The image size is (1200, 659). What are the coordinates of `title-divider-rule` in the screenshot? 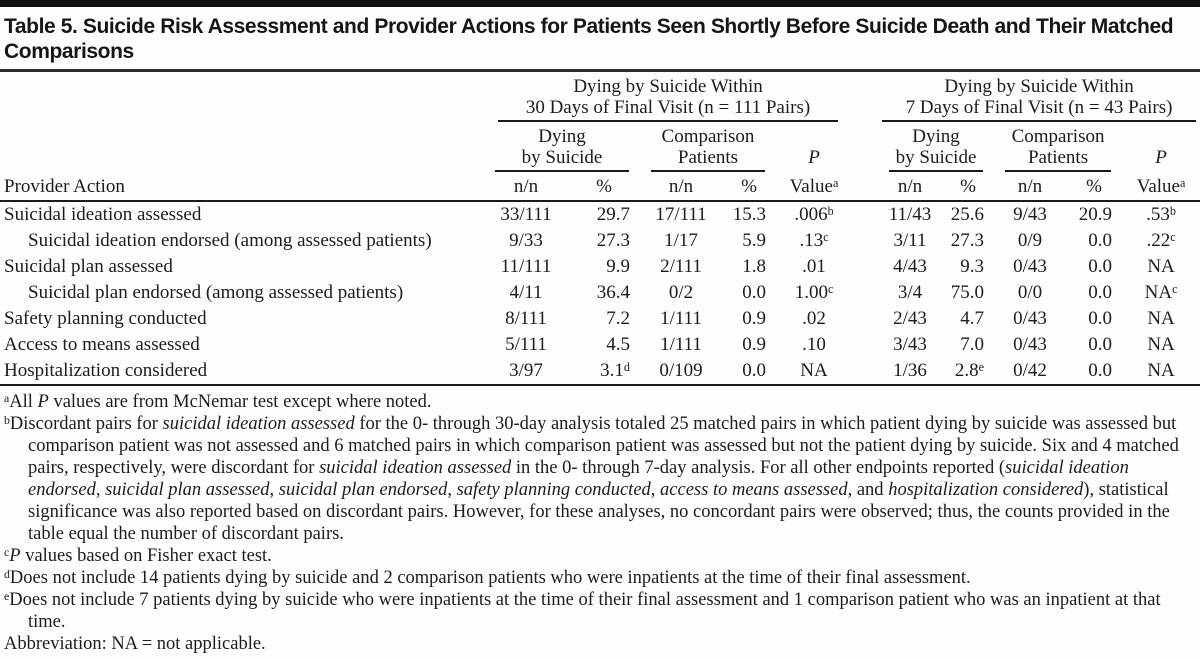 It's located at (600, 70).